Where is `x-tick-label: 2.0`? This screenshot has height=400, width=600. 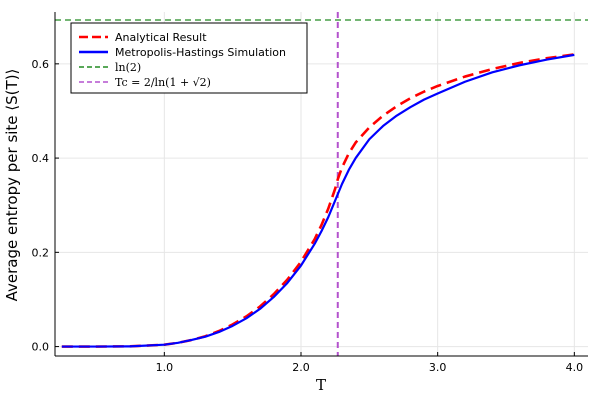 x-tick-label: 2.0 is located at coordinates (301, 367).